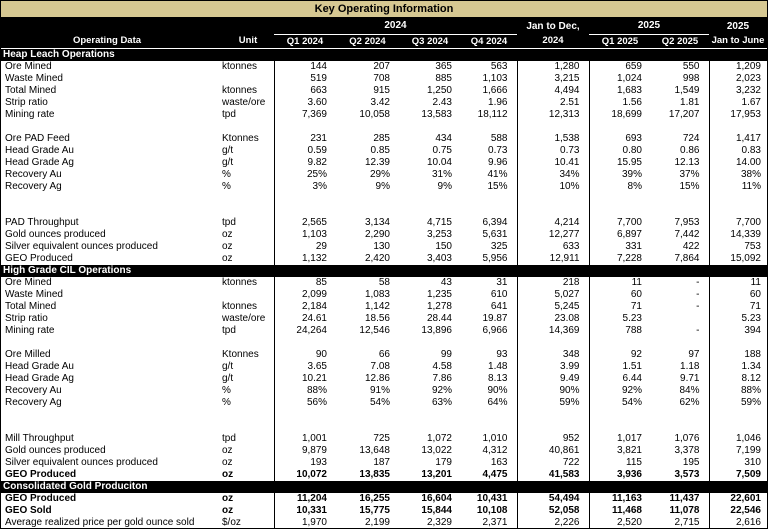  I want to click on cell-jan-june-2025: 310, so click(737, 462).